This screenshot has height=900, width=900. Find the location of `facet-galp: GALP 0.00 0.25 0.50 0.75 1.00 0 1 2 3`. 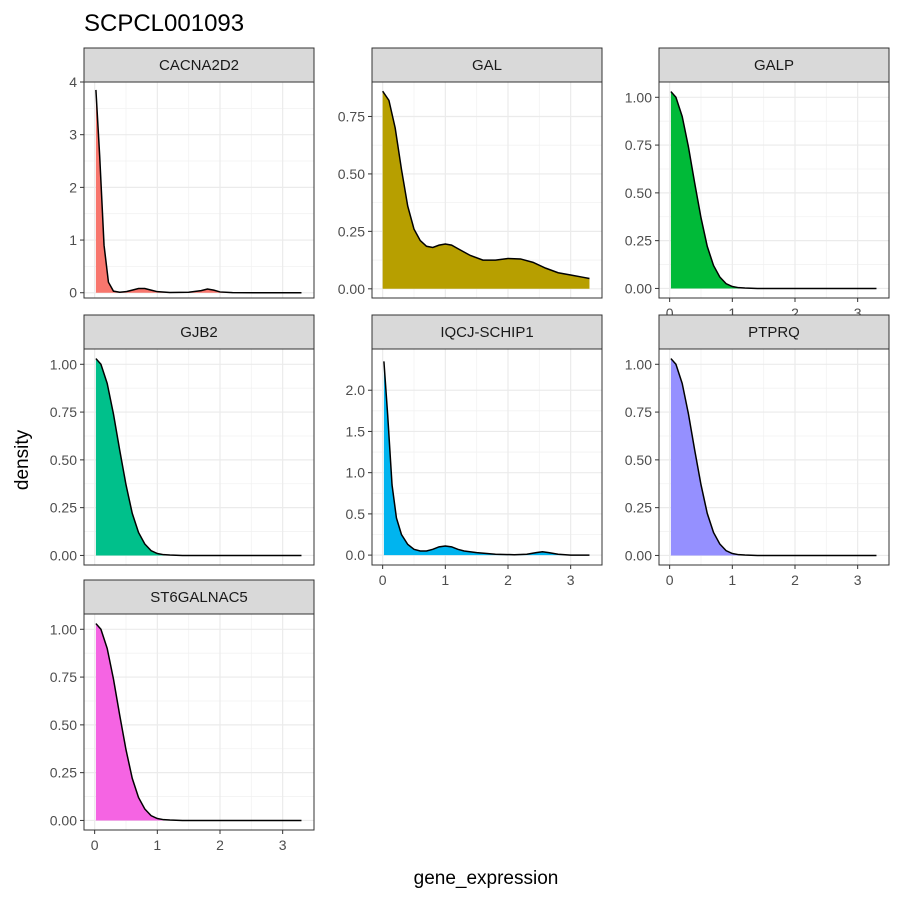

facet-galp: GALP 0.00 0.25 0.50 0.75 1.00 0 1 2 3 is located at coordinates (757, 184).